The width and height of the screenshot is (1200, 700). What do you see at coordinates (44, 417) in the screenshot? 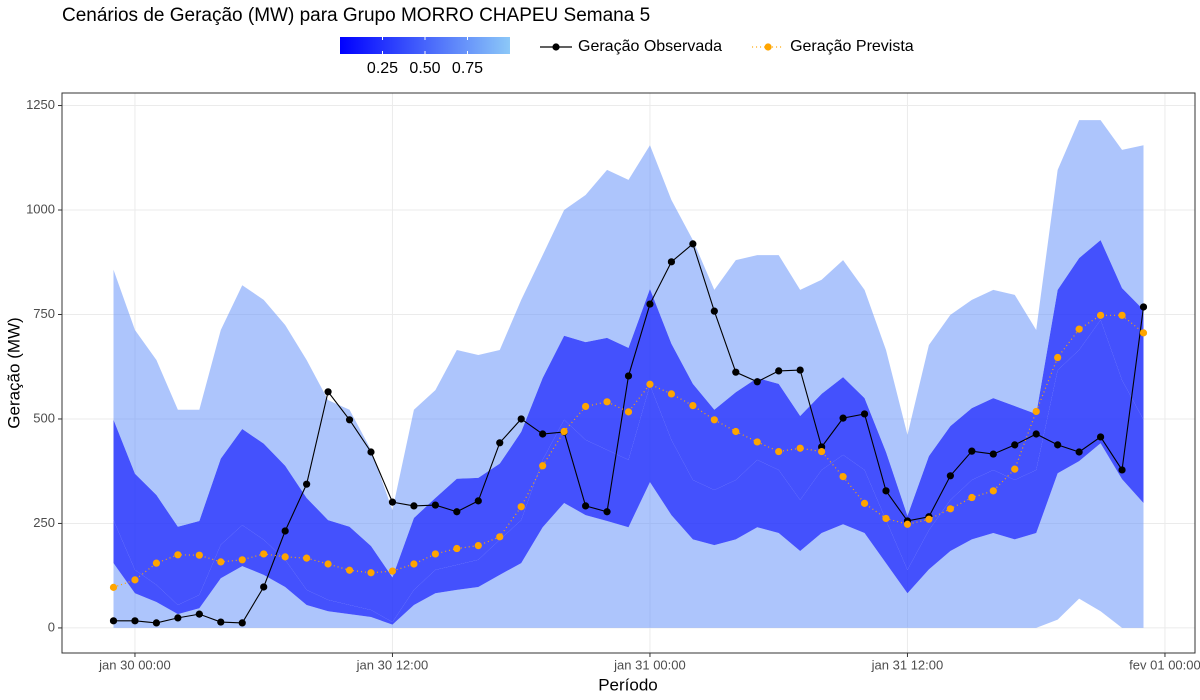
I see `y-tick-label: 500` at bounding box center [44, 417].